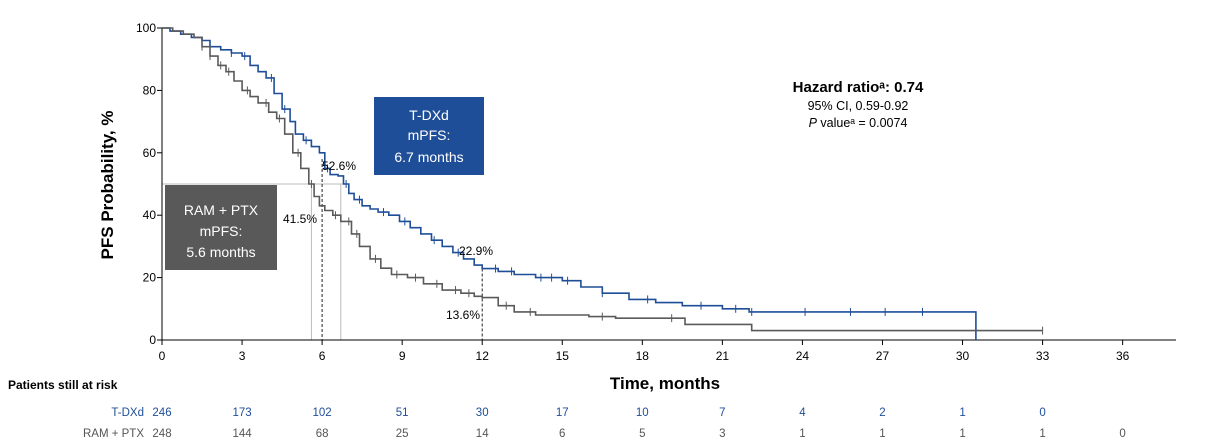 Image resolution: width=1222 pixels, height=447 pixels. What do you see at coordinates (242, 434) in the screenshot?
I see `at-risk-cell: 144` at bounding box center [242, 434].